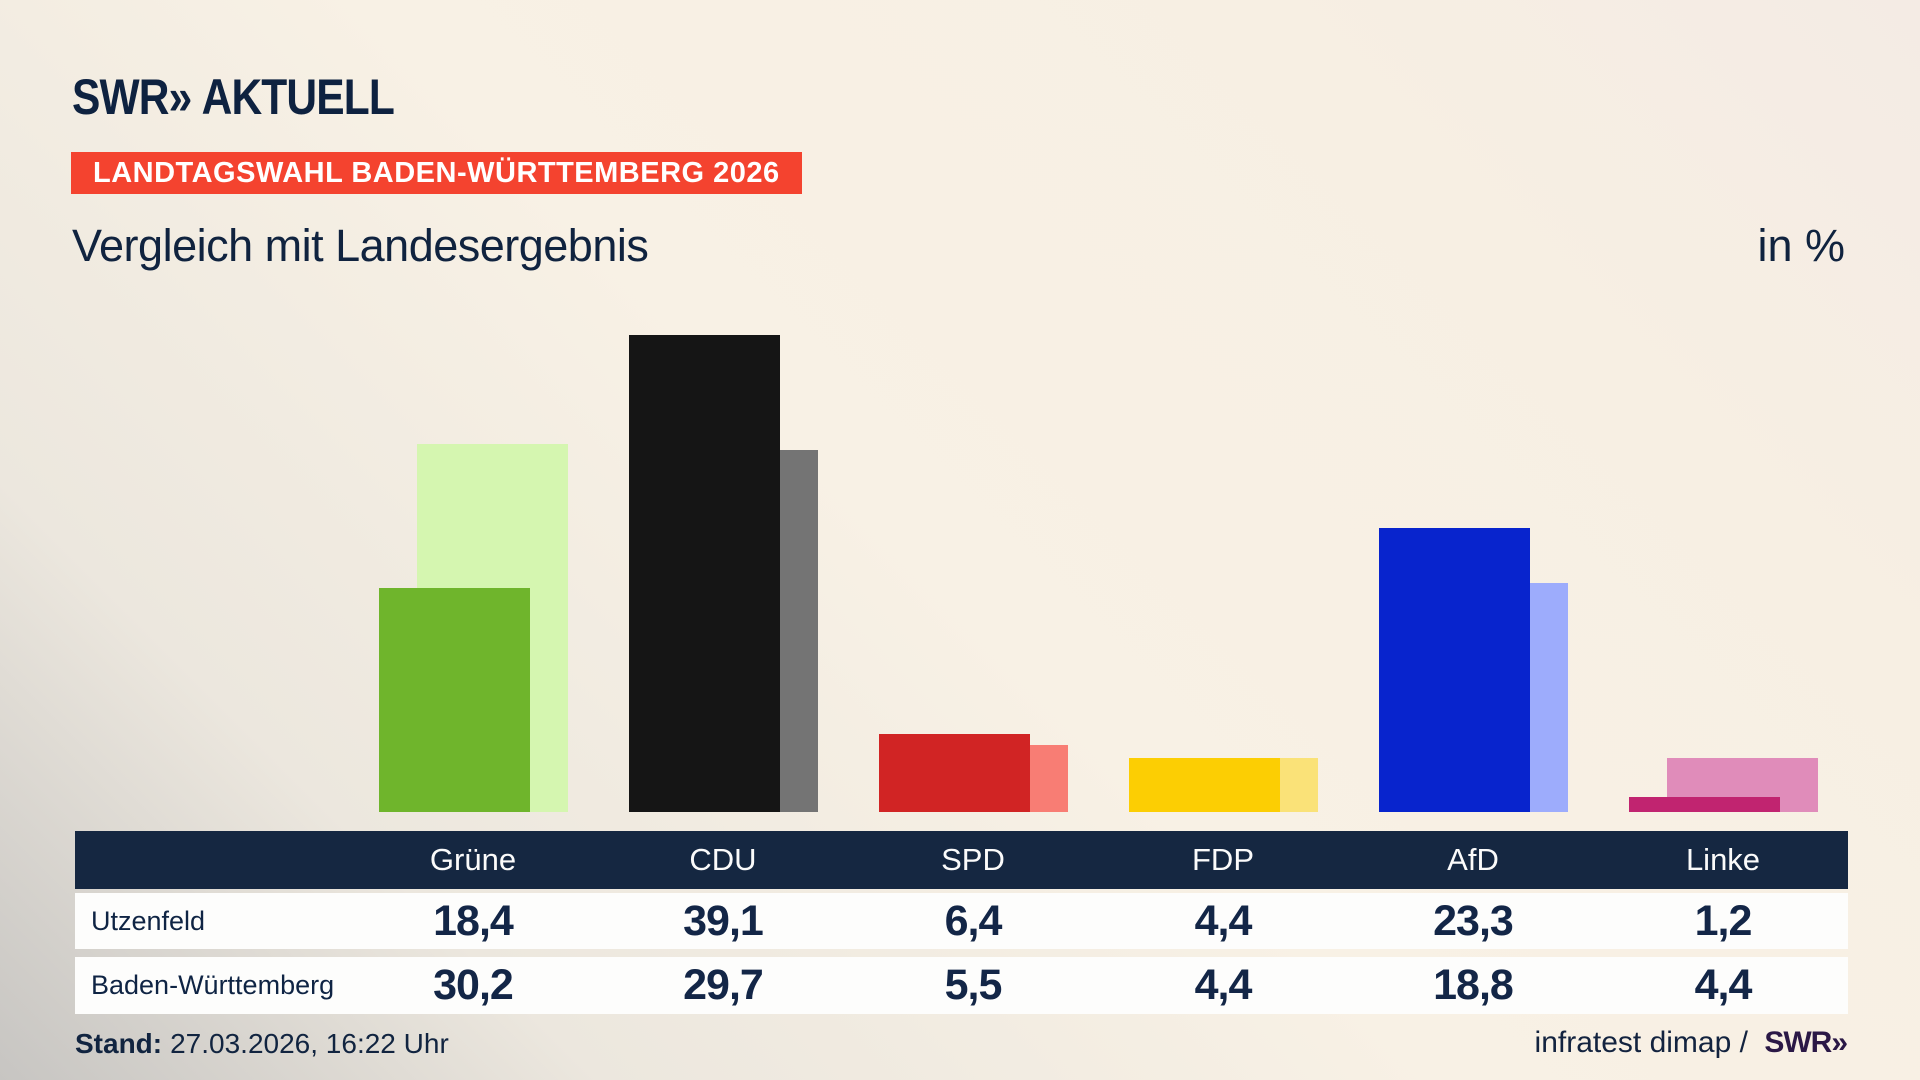 Image resolution: width=1920 pixels, height=1080 pixels. I want to click on bar-utzenfeld-spd, so click(954, 773).